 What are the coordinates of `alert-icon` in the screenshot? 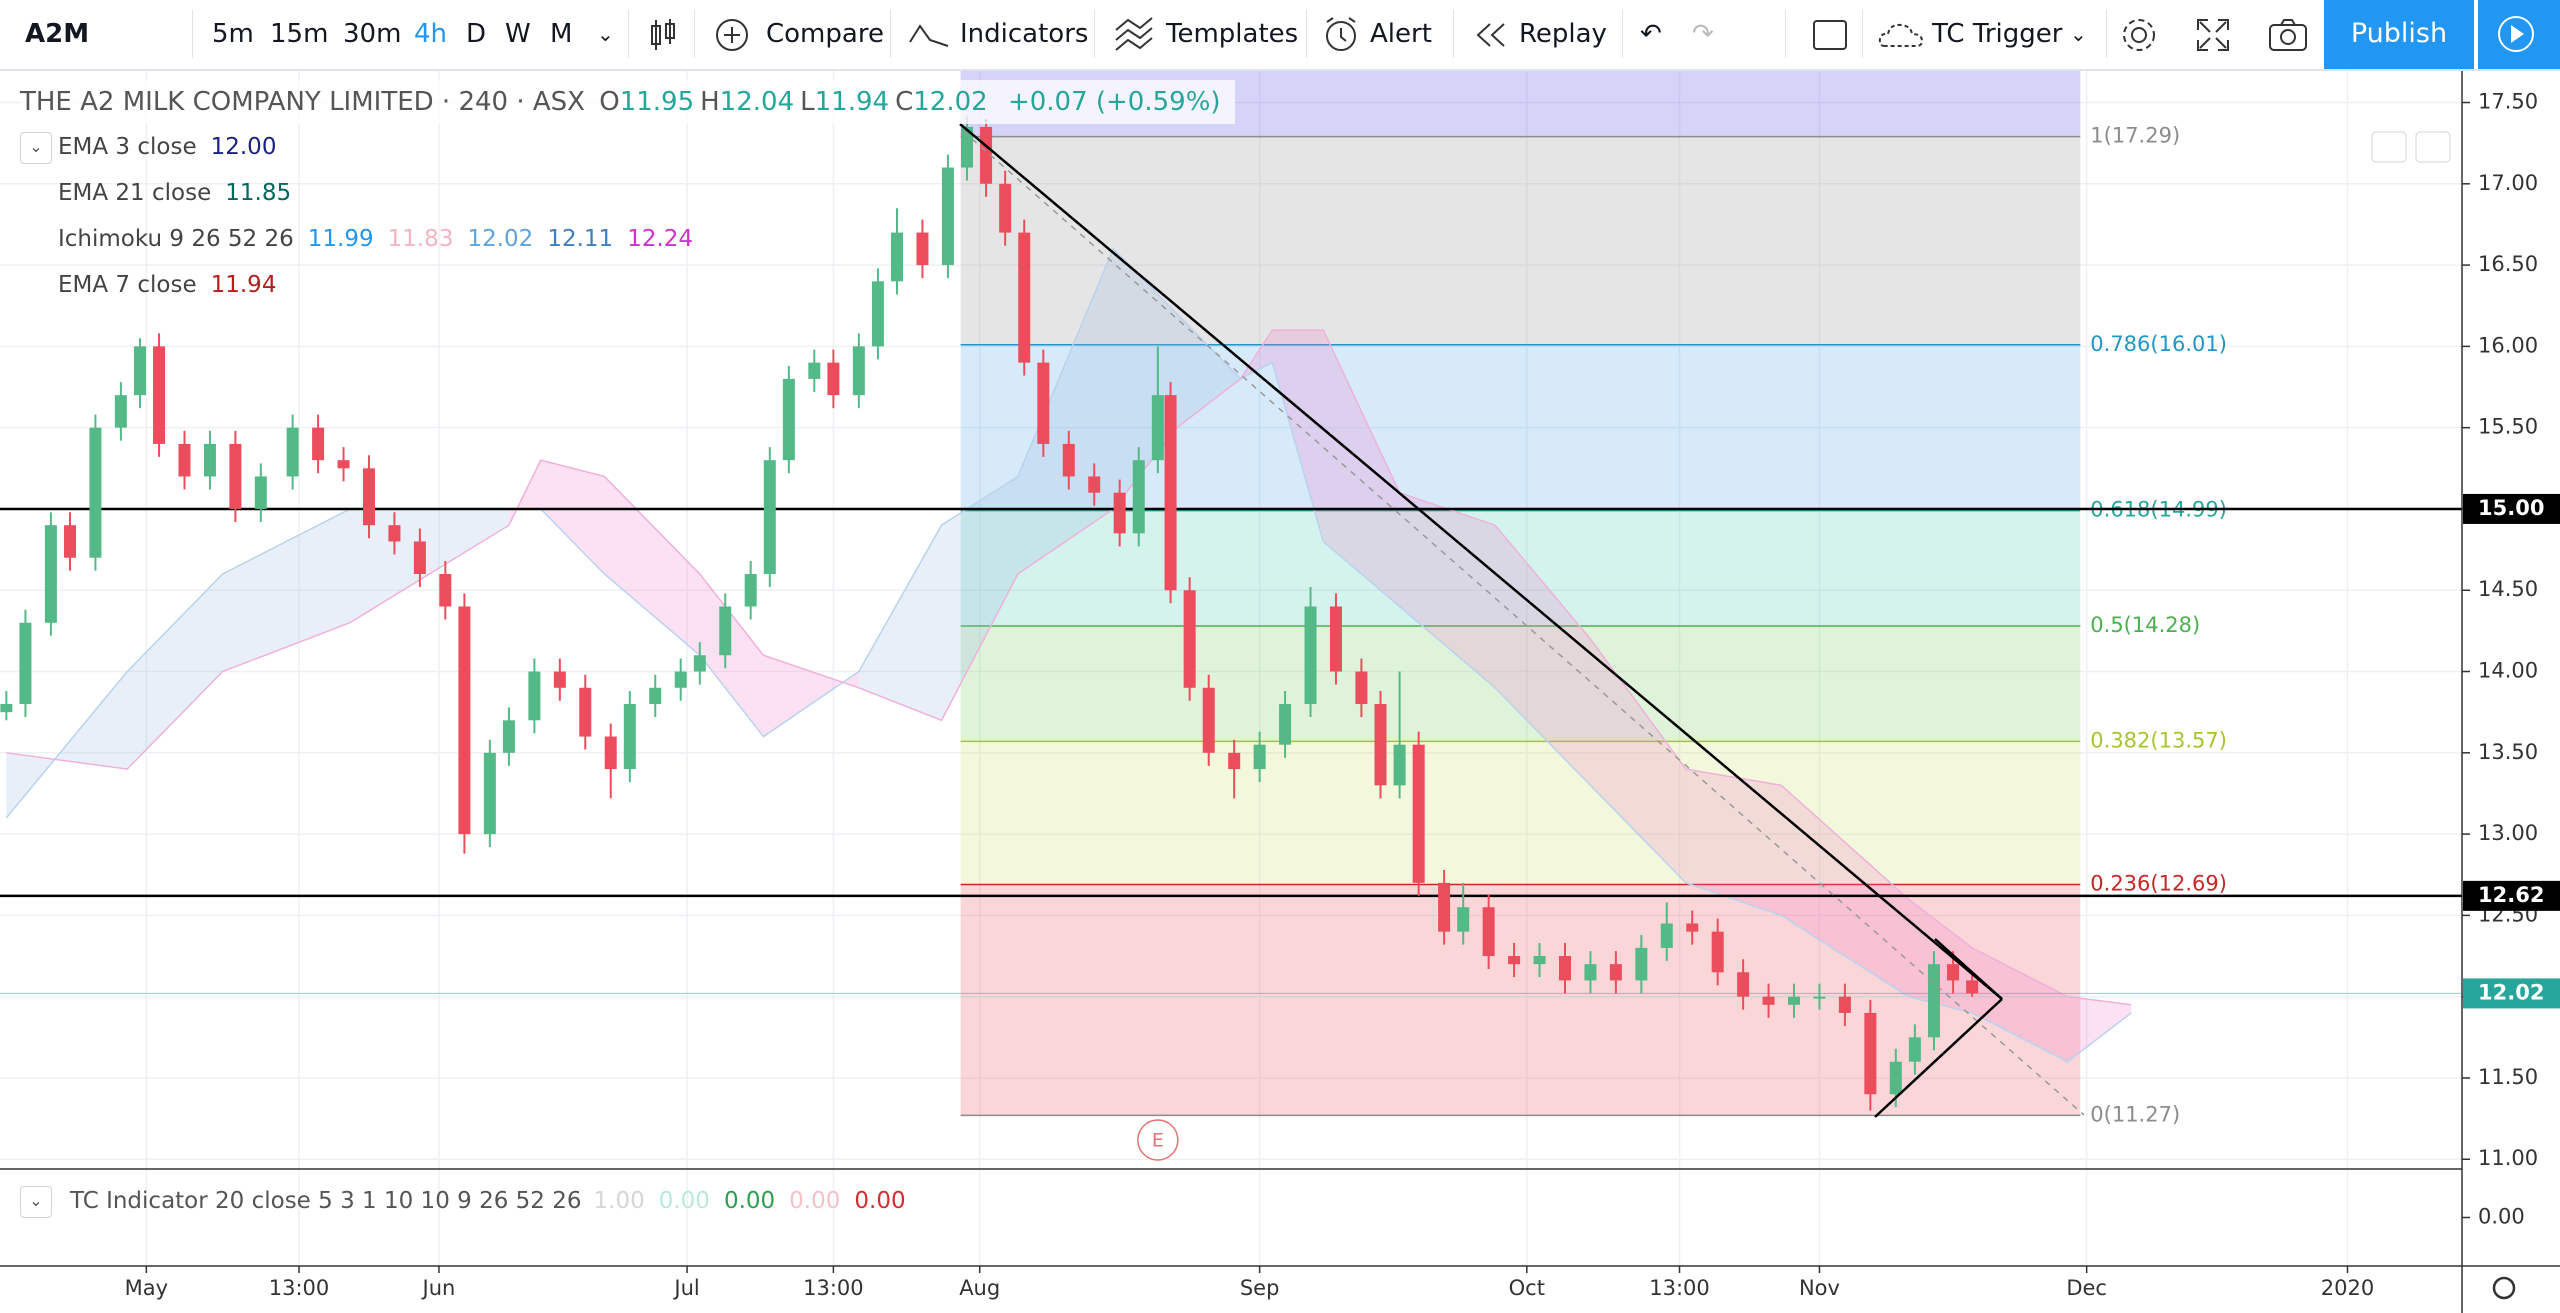 It's located at (1341, 35).